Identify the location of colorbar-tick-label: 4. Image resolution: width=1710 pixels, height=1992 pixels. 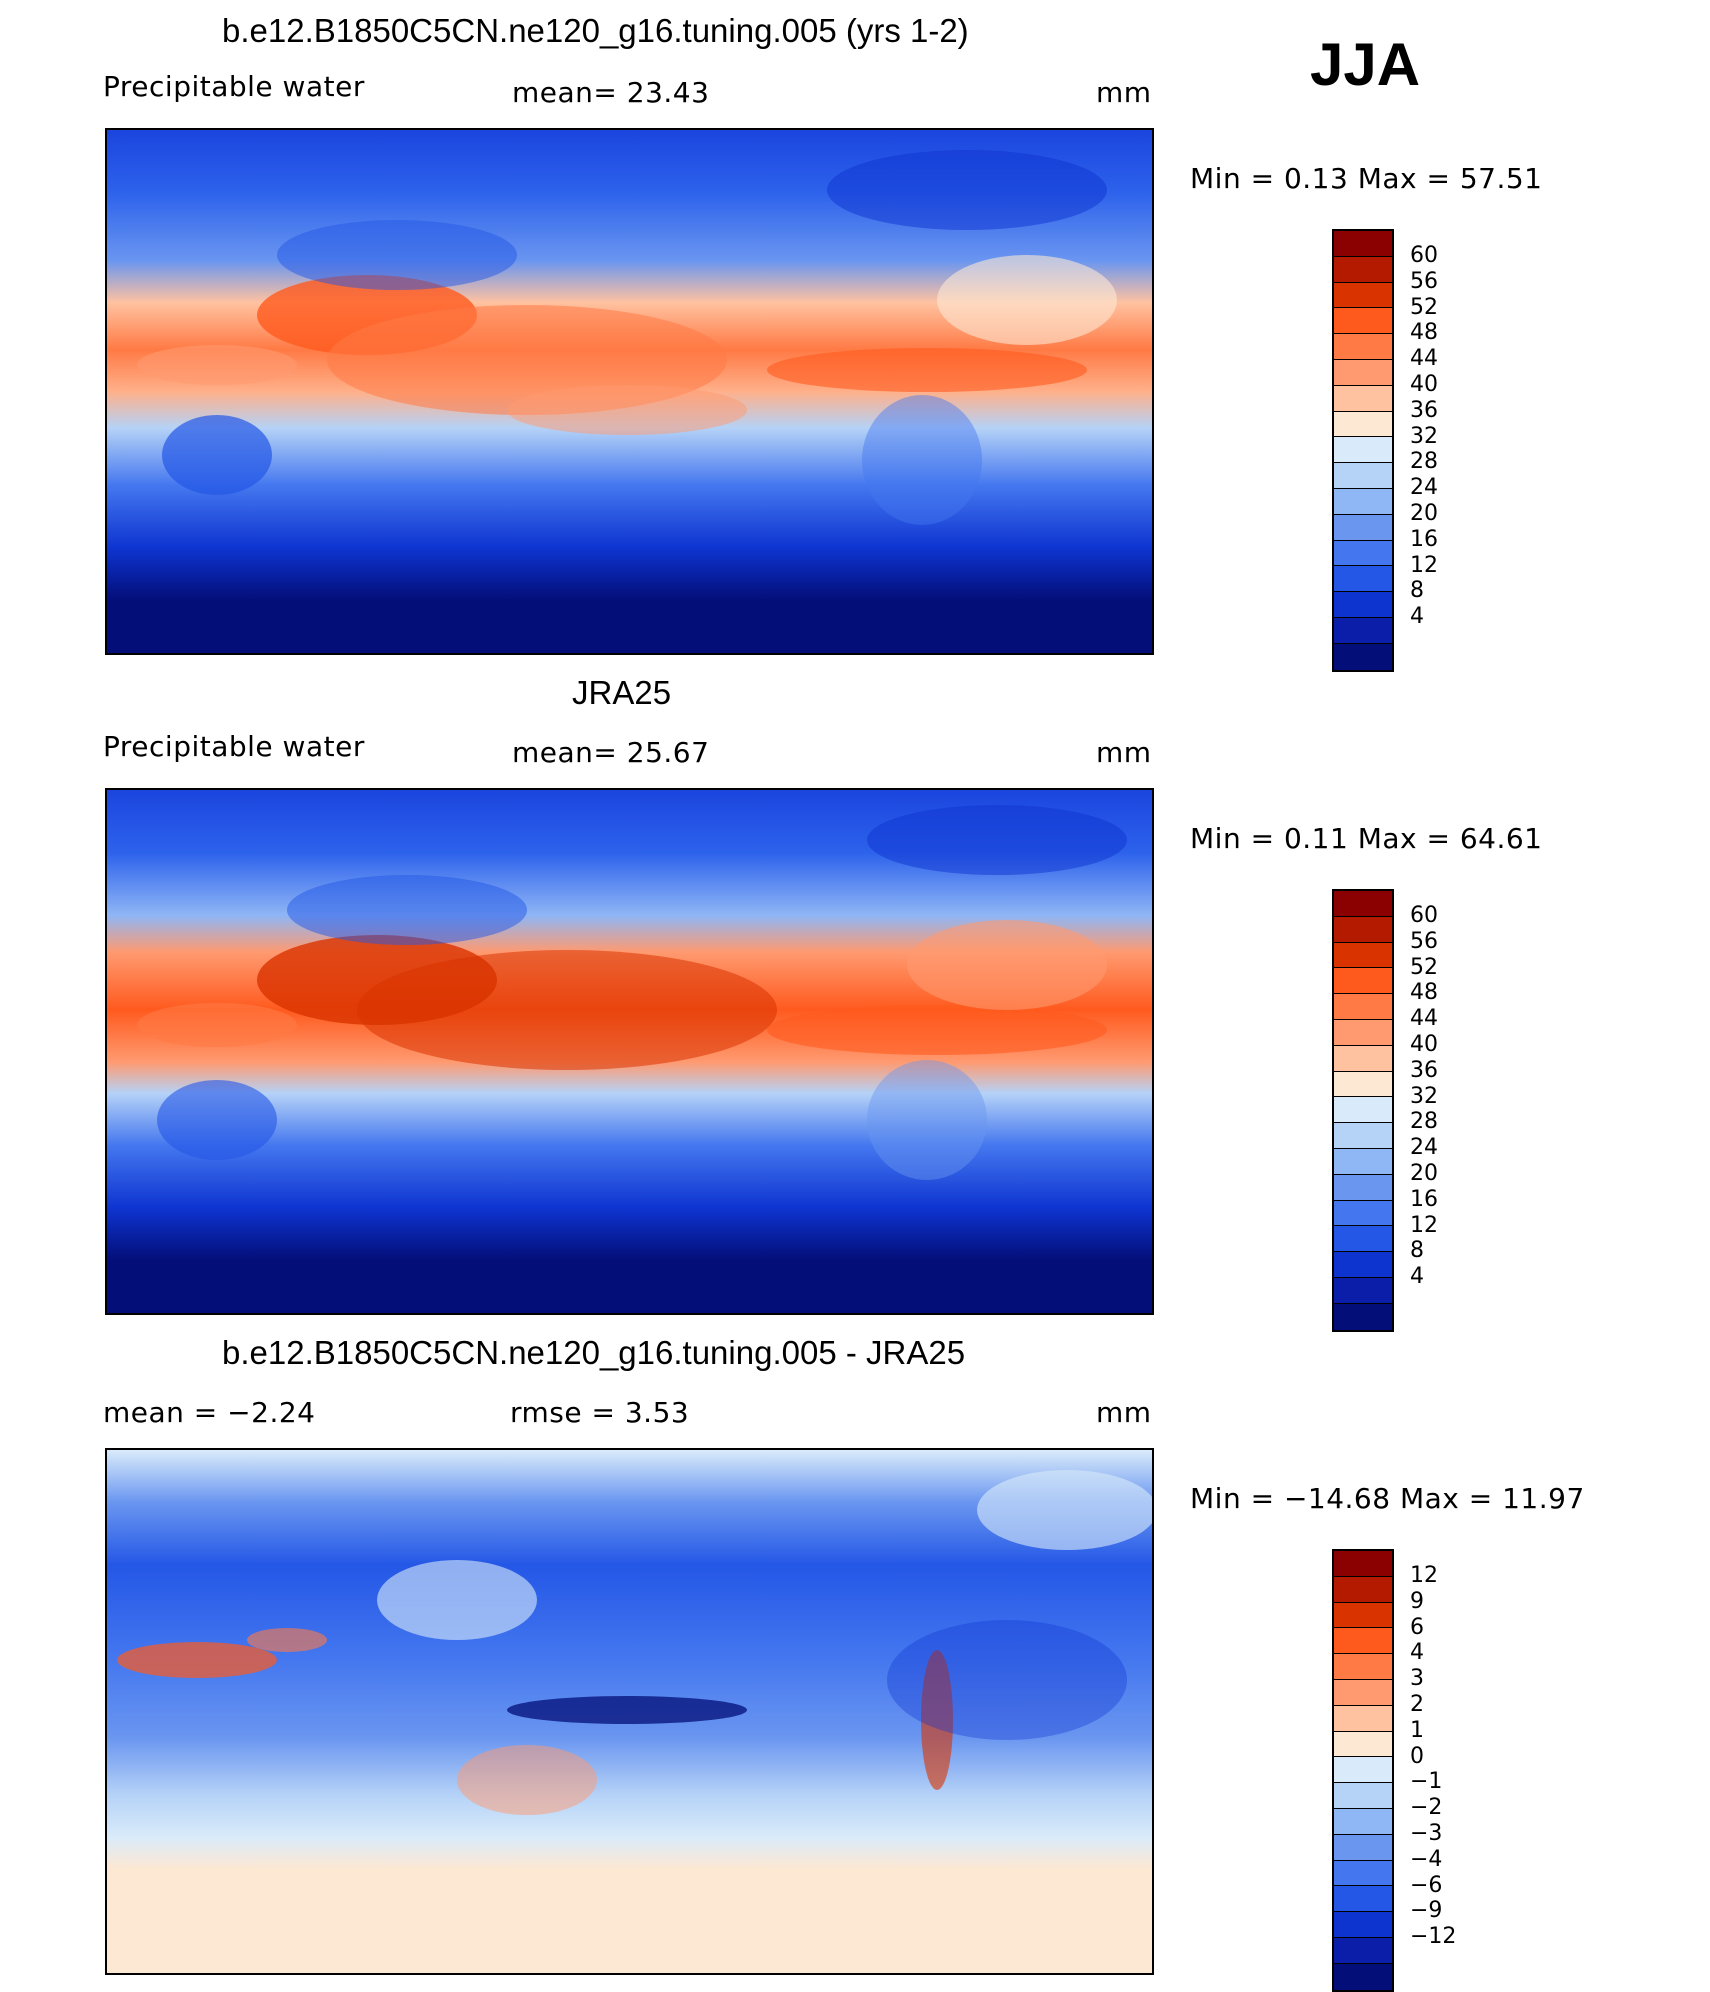
(1417, 616).